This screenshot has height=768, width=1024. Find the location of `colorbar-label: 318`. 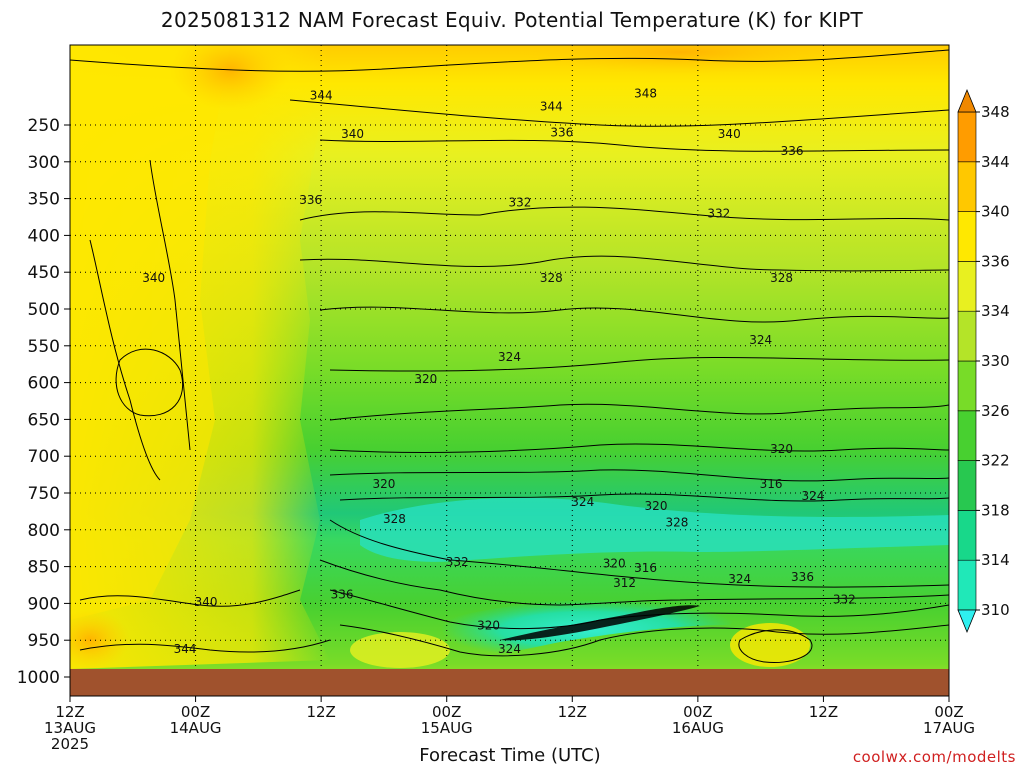

colorbar-label: 318 is located at coordinates (995, 510).